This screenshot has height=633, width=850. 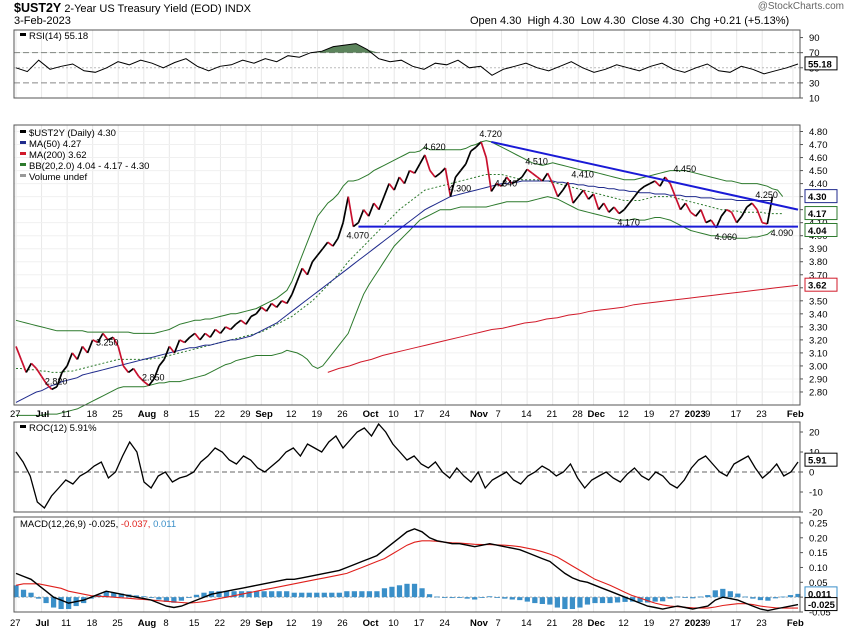 What do you see at coordinates (92, 623) in the screenshot?
I see `x-axis-label-bottom: 18` at bounding box center [92, 623].